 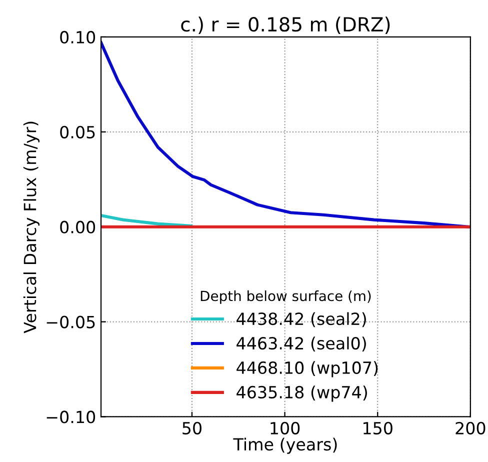 I want to click on y-tick-label: 0.05, so click(x=77, y=132).